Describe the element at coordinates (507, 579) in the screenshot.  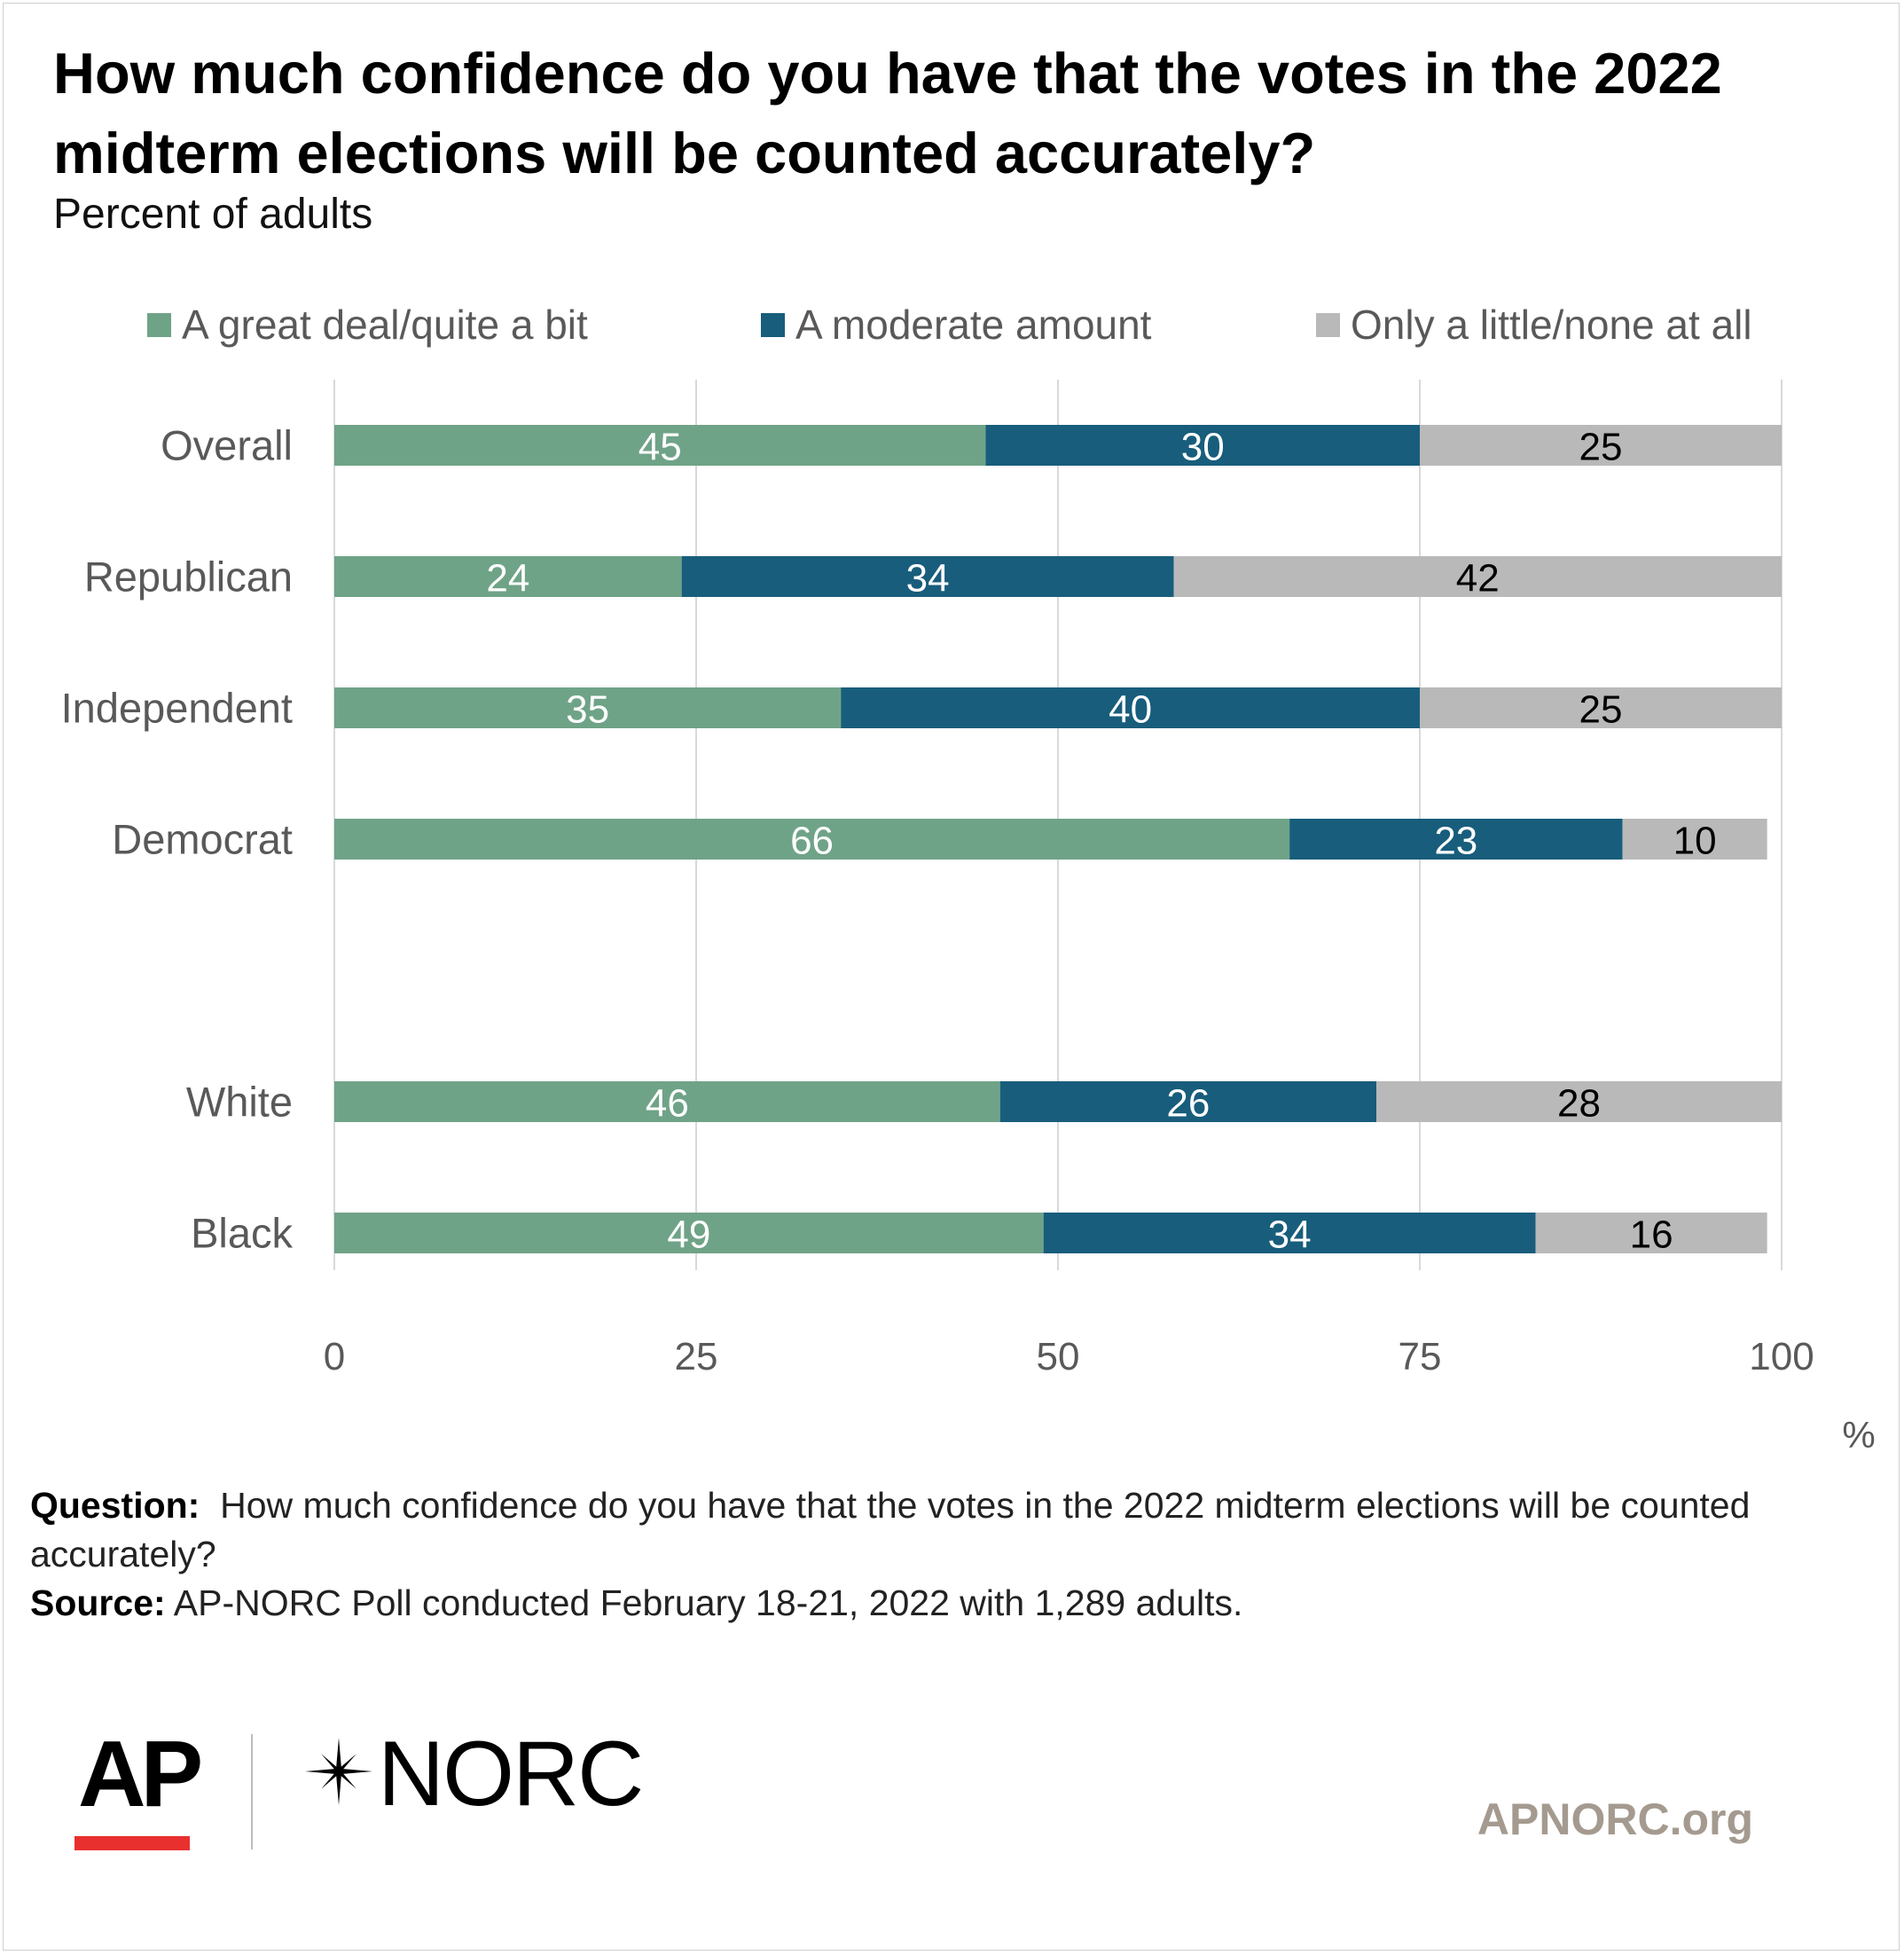
I see `data-label: 24` at that location.